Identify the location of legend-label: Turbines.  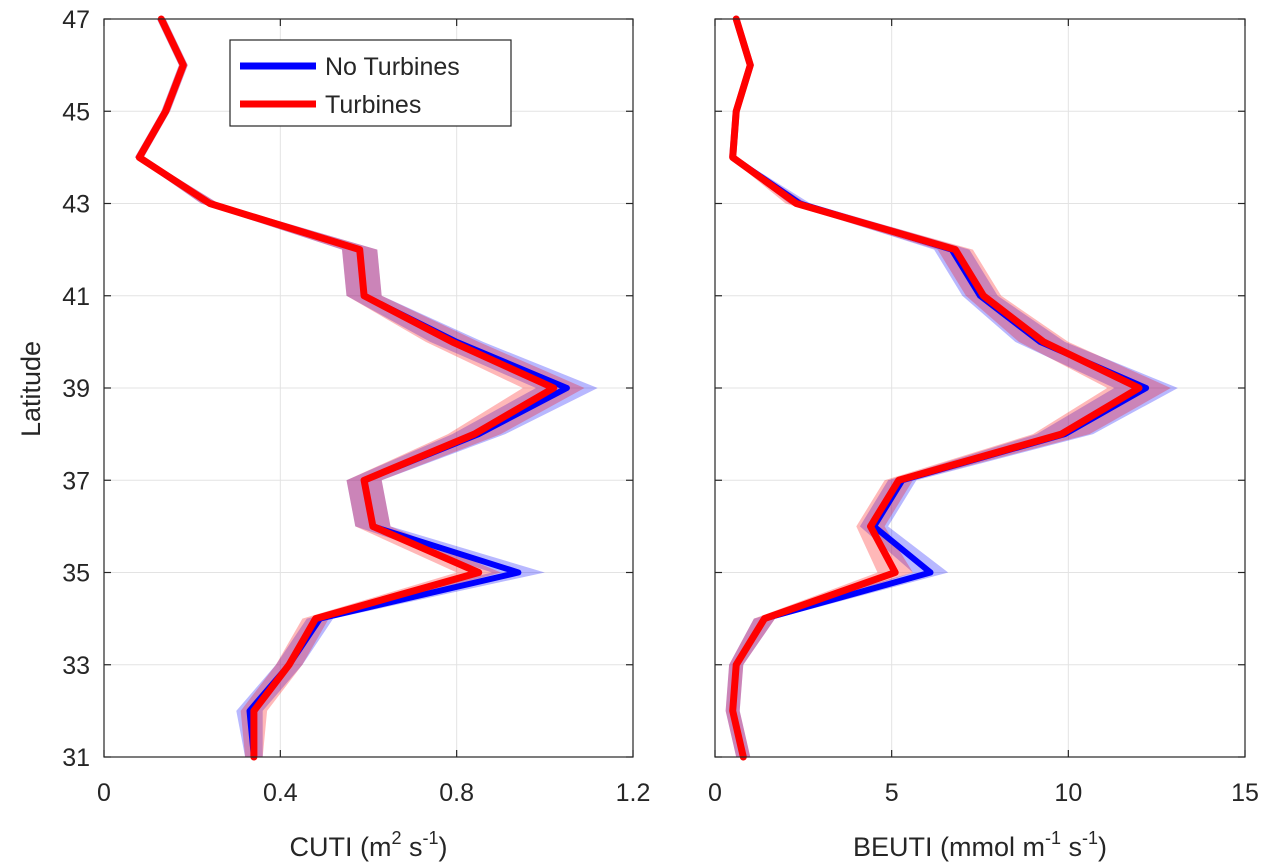
(373, 105).